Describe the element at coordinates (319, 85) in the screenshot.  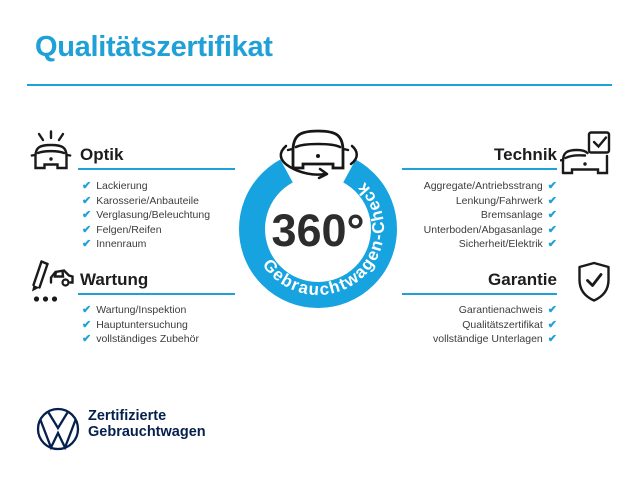
I see `title-divider` at that location.